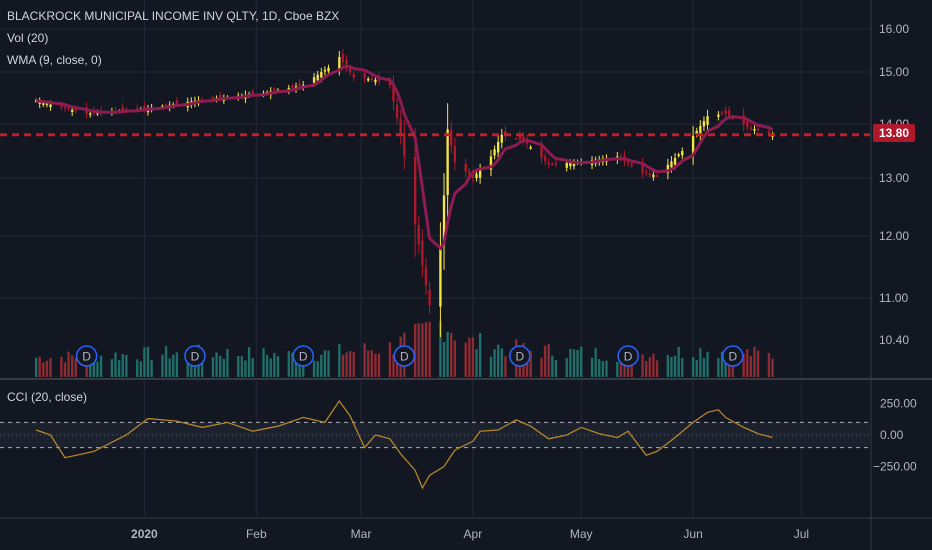 This screenshot has width=932, height=550. What do you see at coordinates (404, 444) in the screenshot?
I see `cci-line` at bounding box center [404, 444].